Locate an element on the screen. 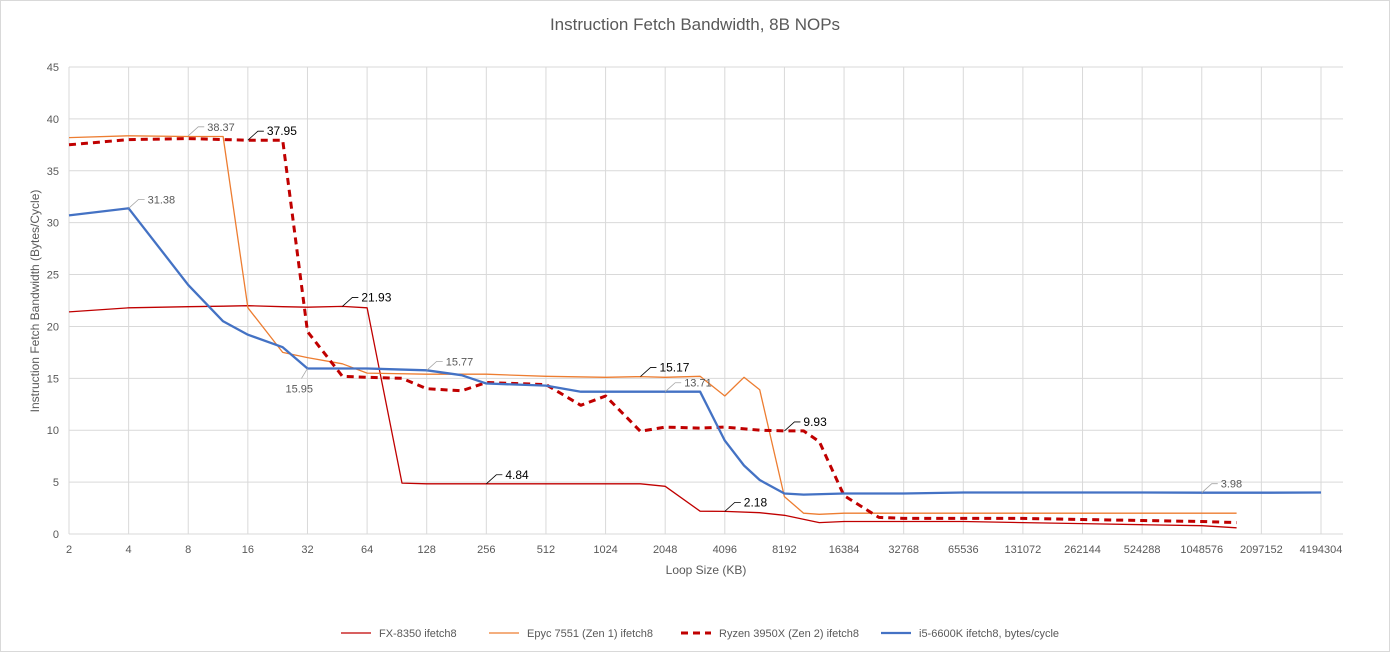 This screenshot has width=1390, height=652. x-tick-label: 131072 is located at coordinates (1023, 550).